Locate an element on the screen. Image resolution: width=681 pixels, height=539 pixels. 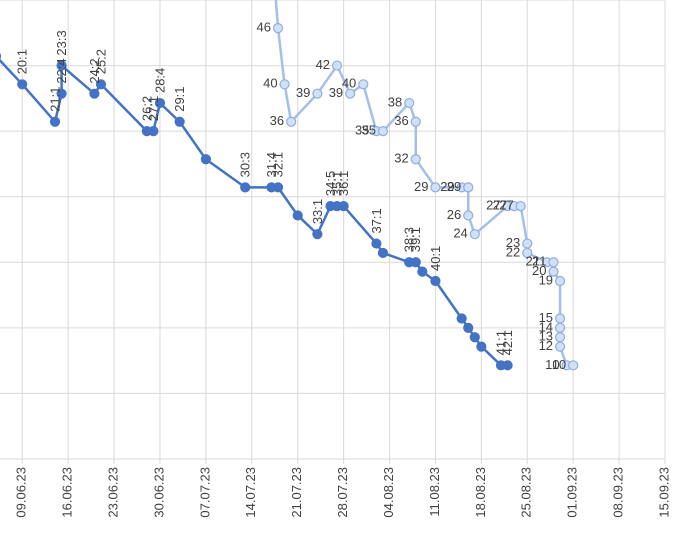
data-label: 42:1 is located at coordinates (507, 342).